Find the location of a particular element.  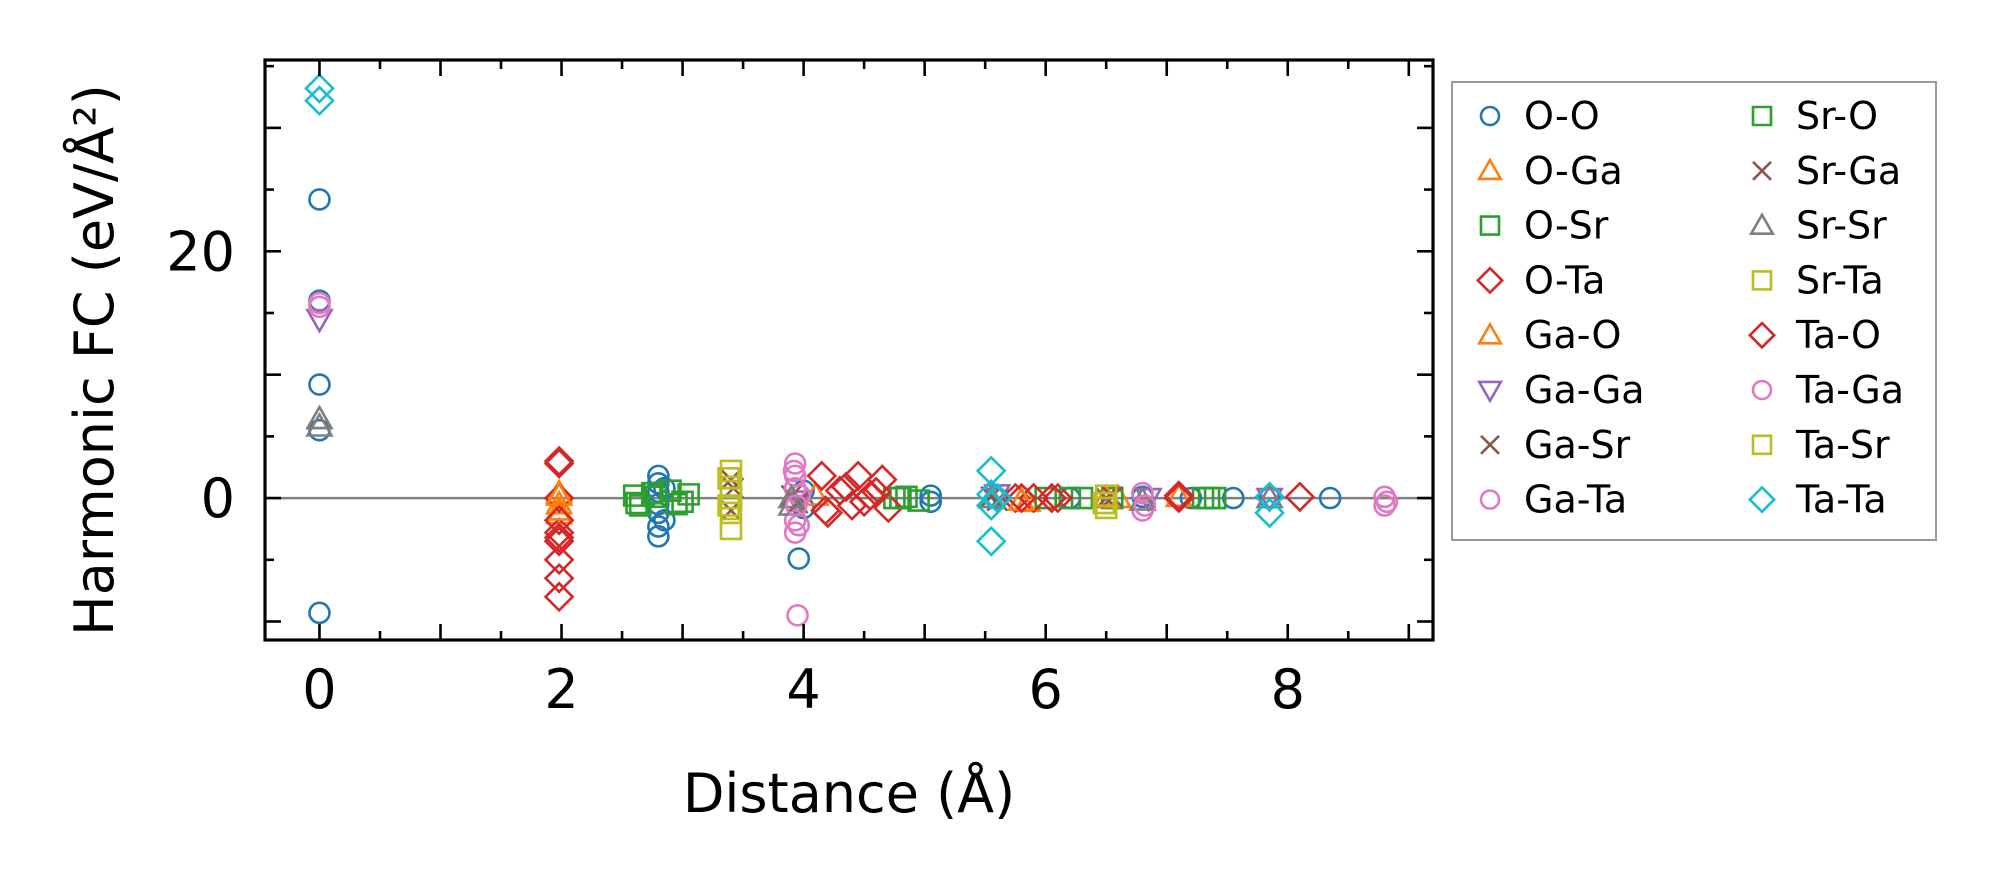

legend-entry: Sr-Ga is located at coordinates (1826, 171).